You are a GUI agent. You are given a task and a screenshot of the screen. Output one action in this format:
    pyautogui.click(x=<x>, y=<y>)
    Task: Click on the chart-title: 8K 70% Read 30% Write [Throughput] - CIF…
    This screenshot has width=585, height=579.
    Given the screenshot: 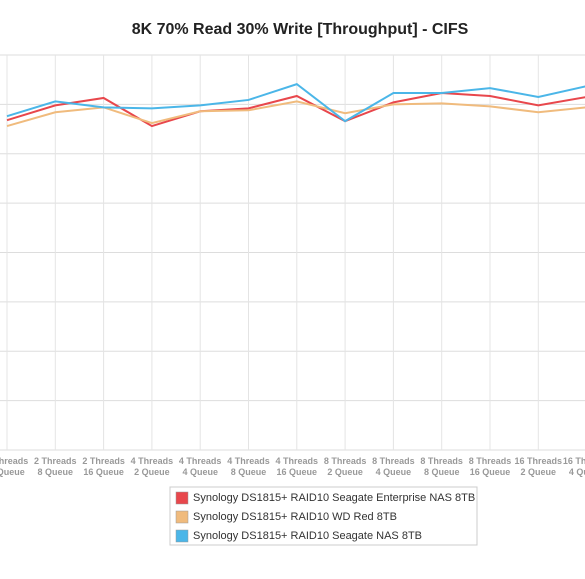 What is the action you would take?
    pyautogui.click(x=300, y=29)
    